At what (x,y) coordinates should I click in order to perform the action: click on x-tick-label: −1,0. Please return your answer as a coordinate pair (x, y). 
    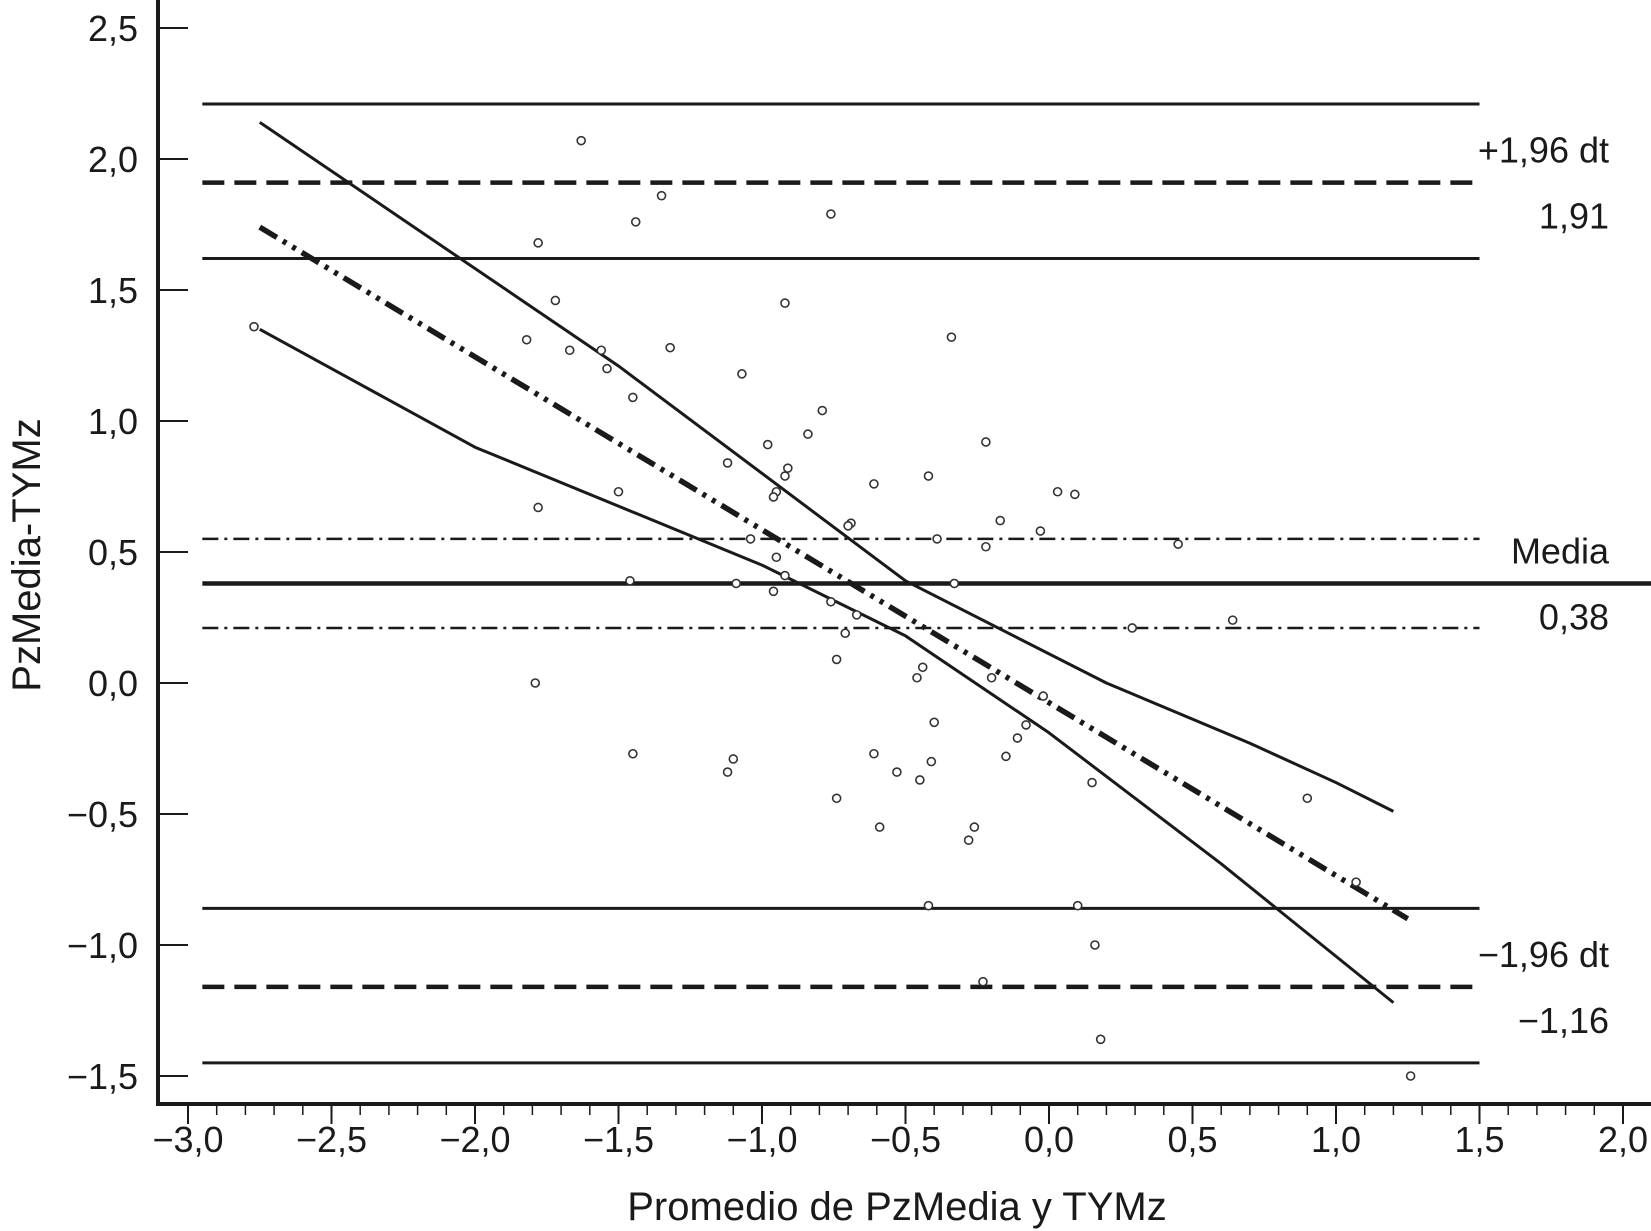
    Looking at the image, I should click on (761, 1139).